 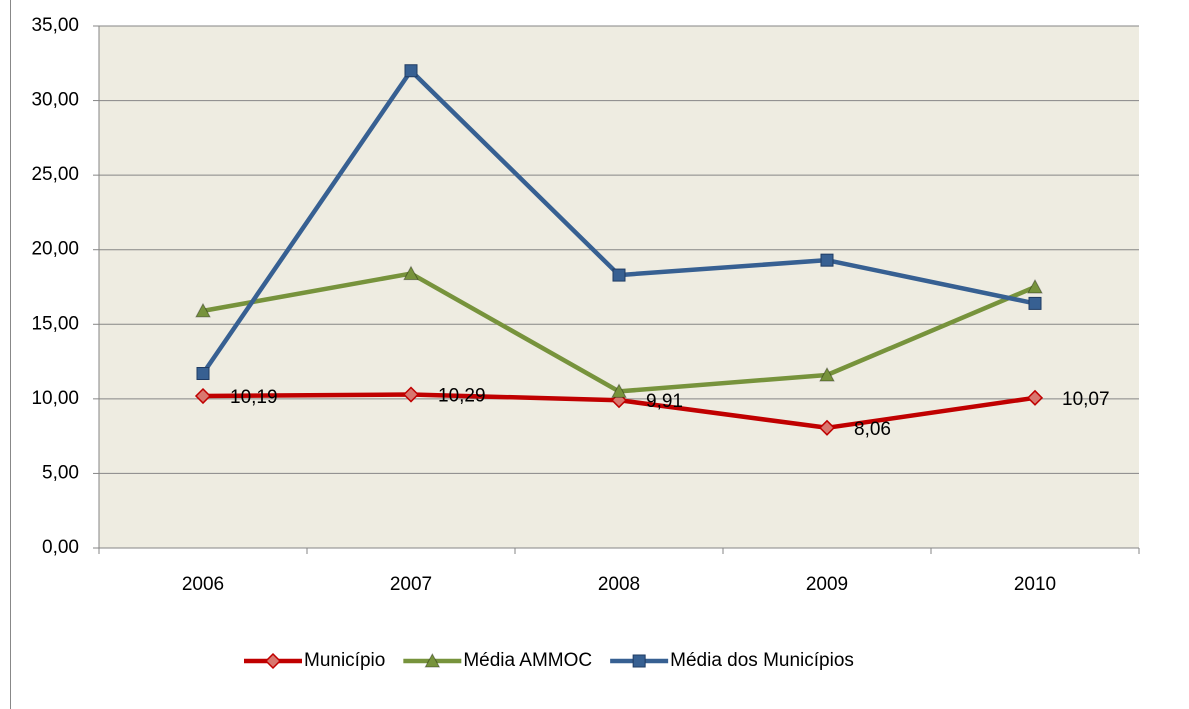 What do you see at coordinates (462, 396) in the screenshot?
I see `data-label: 10,29` at bounding box center [462, 396].